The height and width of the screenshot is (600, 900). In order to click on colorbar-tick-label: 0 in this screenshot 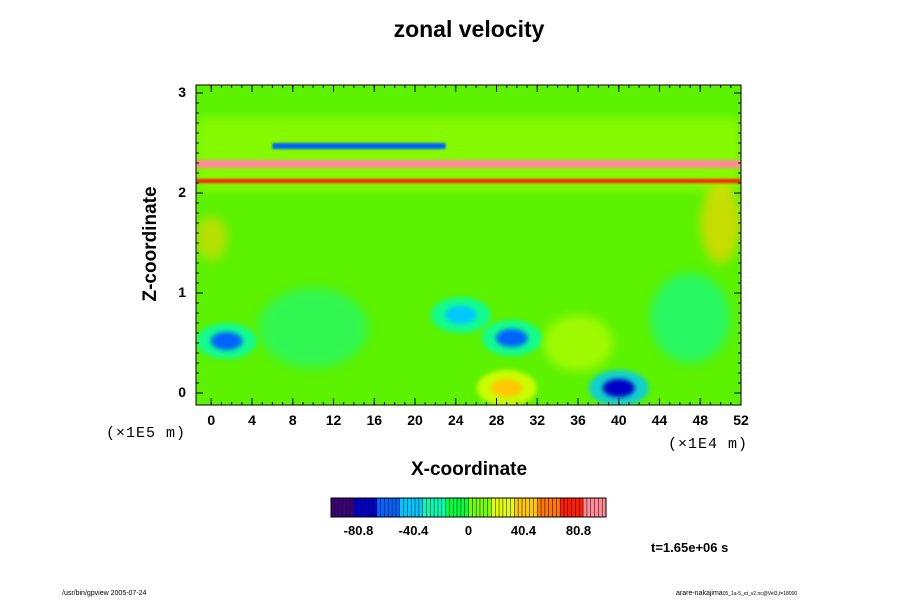, I will do `click(468, 530)`.